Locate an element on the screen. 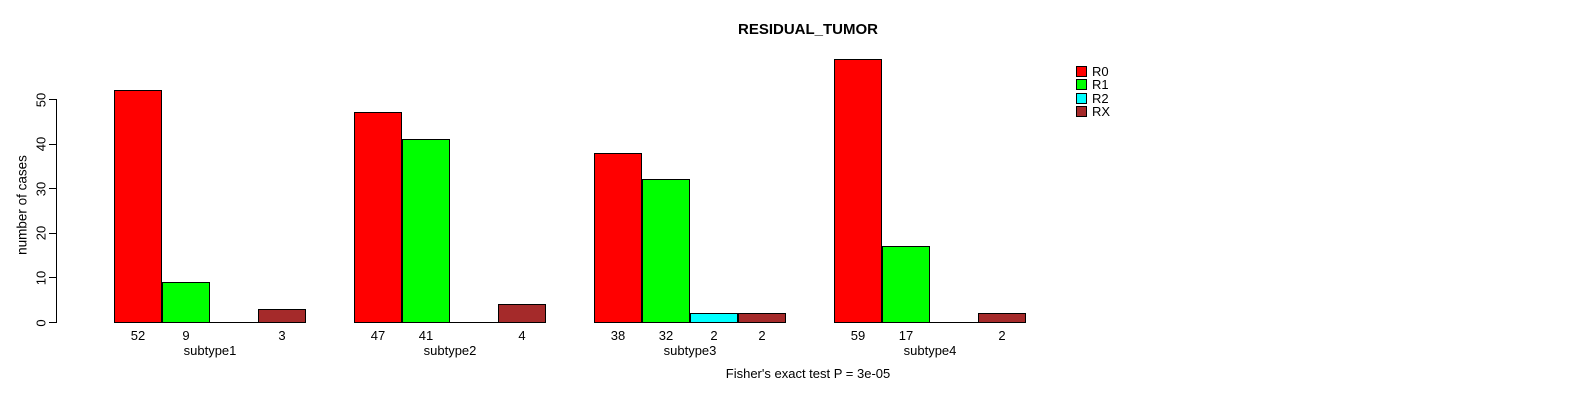 The image size is (1590, 400). bar-R1-subtype3 is located at coordinates (666, 251).